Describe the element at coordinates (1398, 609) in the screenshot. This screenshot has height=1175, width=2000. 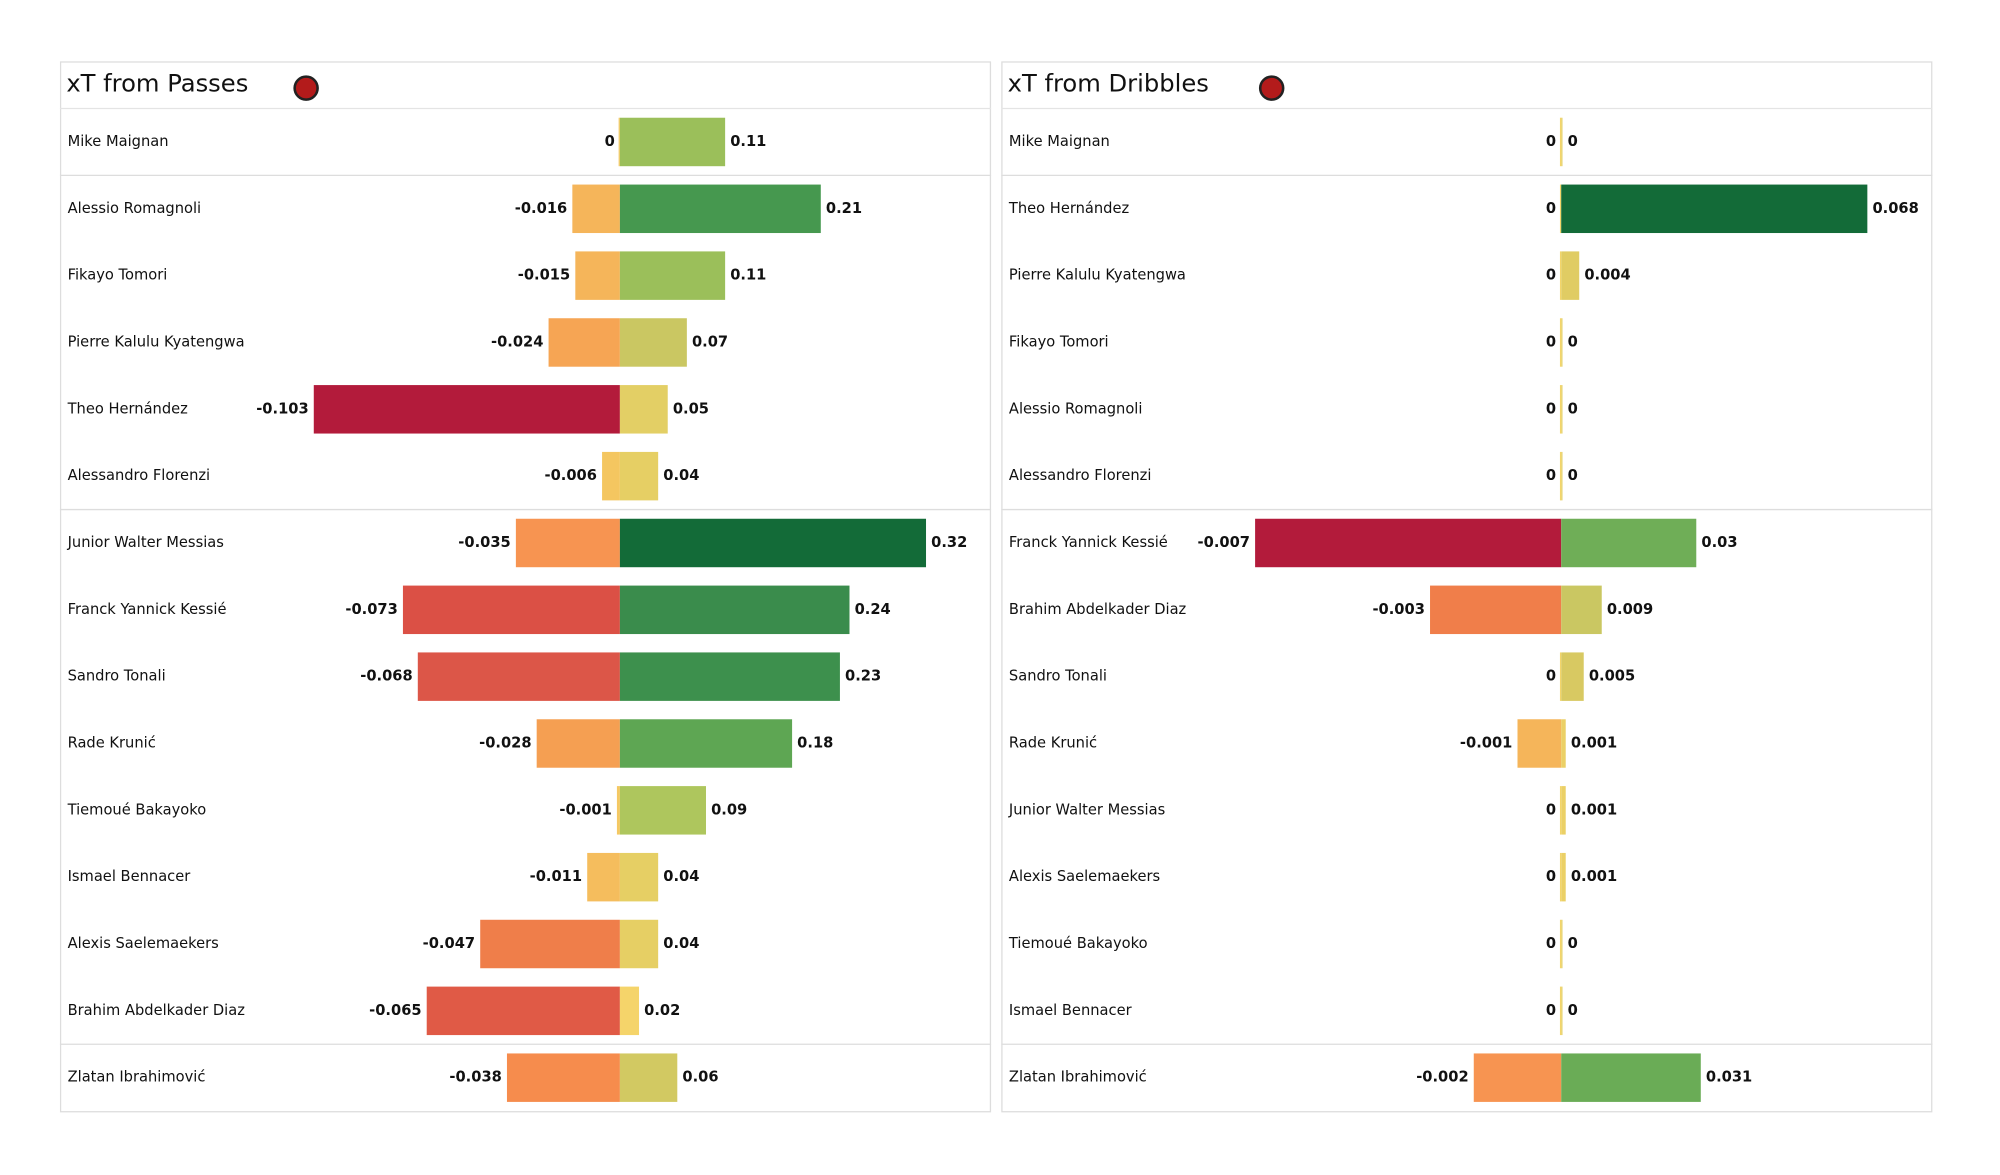
I see `value-label: -0.003` at that location.